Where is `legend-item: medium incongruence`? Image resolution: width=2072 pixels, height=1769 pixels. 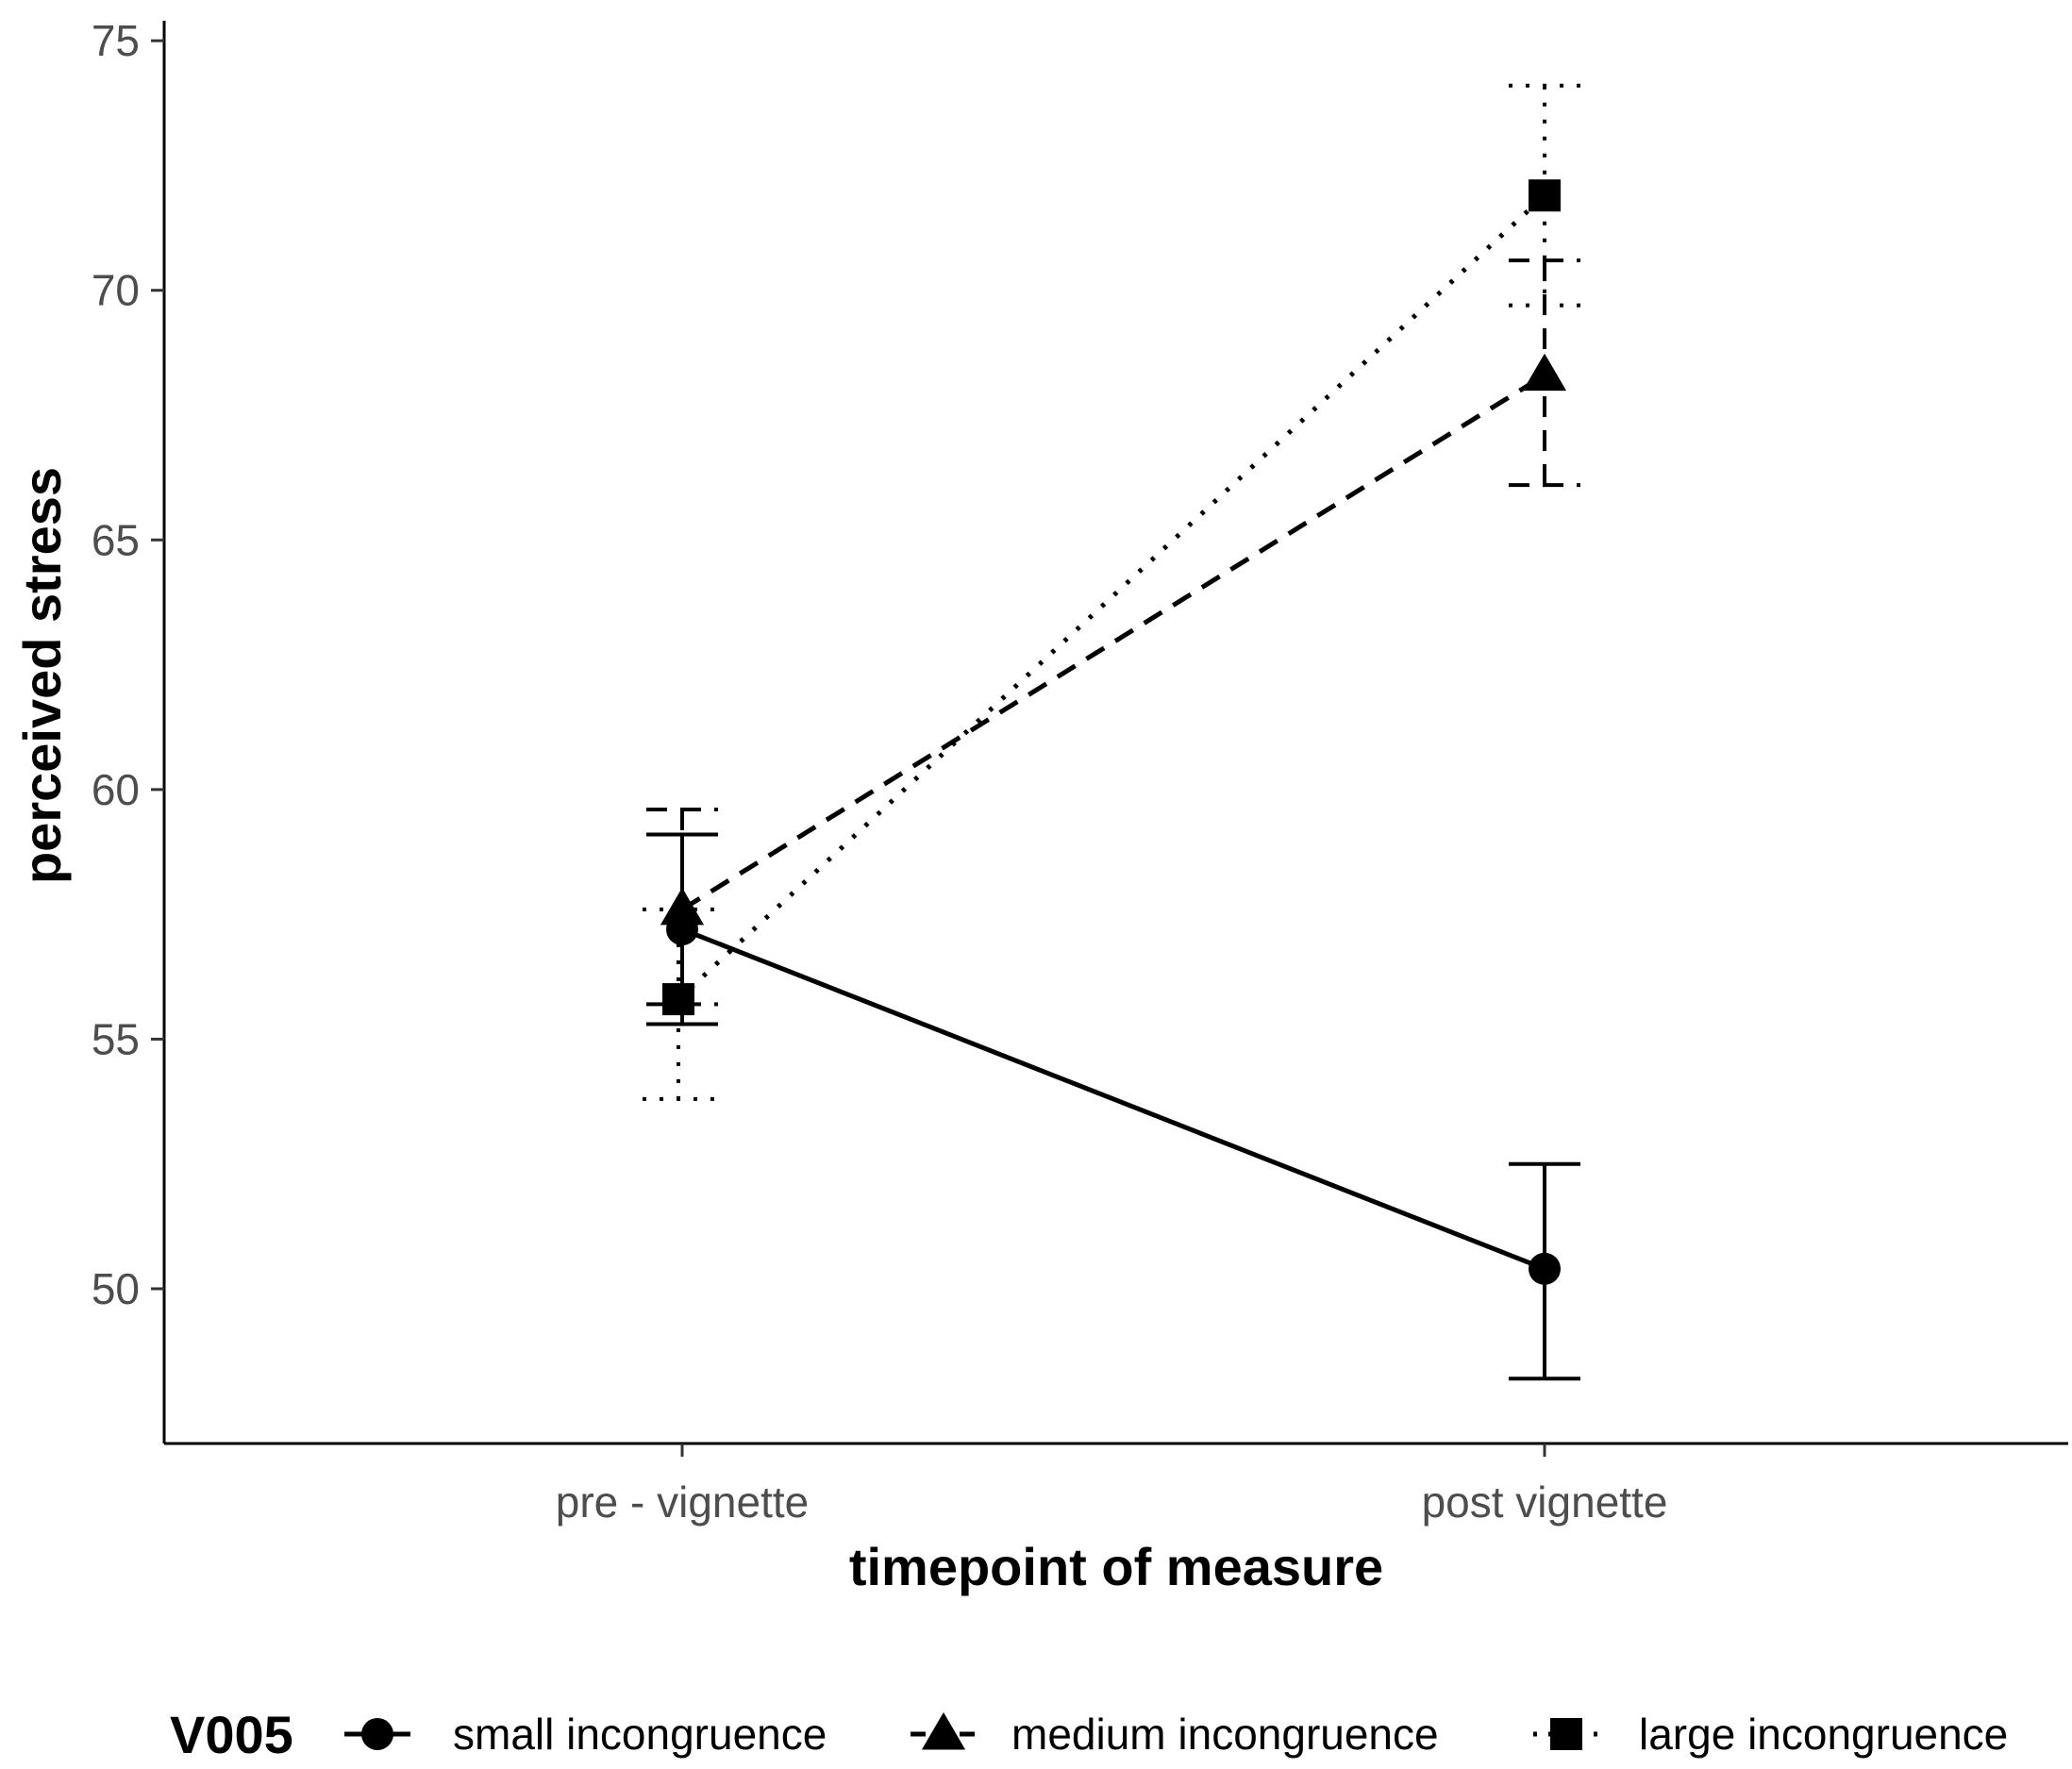
legend-item: medium incongruence is located at coordinates (1175, 1734).